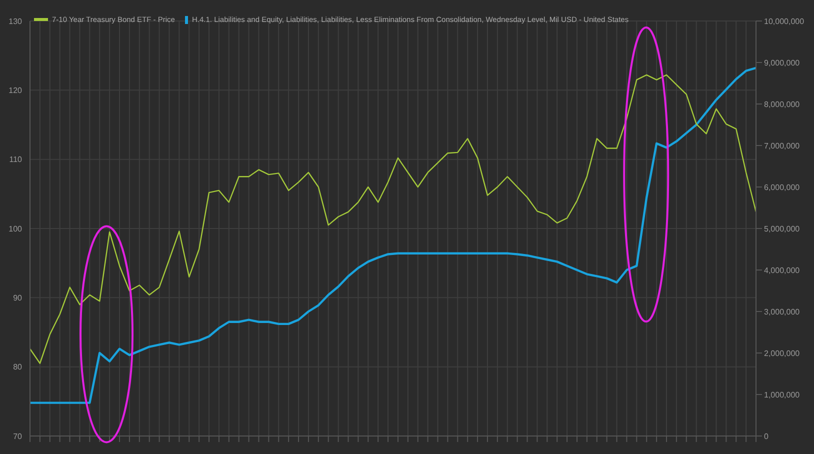 This screenshot has height=454, width=814. I want to click on y-tick-label: 90, so click(18, 298).